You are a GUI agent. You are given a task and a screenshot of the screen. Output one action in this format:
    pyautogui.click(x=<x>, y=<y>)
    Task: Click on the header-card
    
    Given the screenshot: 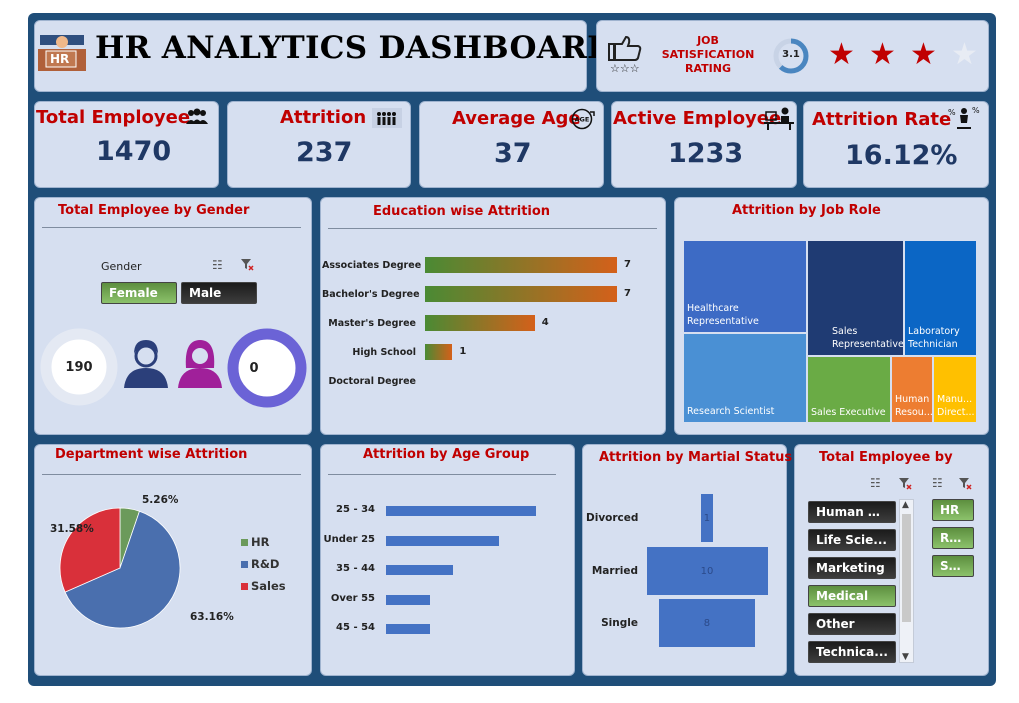 What is the action you would take?
    pyautogui.click(x=310, y=56)
    